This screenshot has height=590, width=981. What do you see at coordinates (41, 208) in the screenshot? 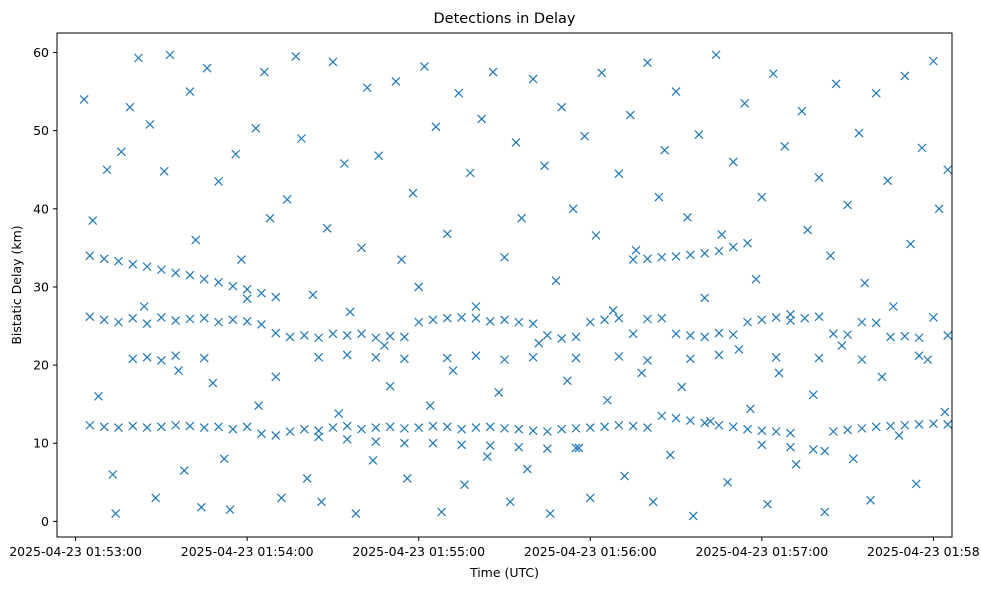
I see `y-tick-label: 40` at bounding box center [41, 208].